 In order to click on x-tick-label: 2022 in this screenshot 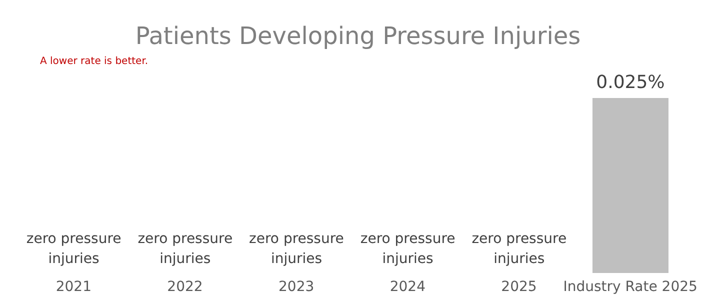, I will do `click(185, 286)`.